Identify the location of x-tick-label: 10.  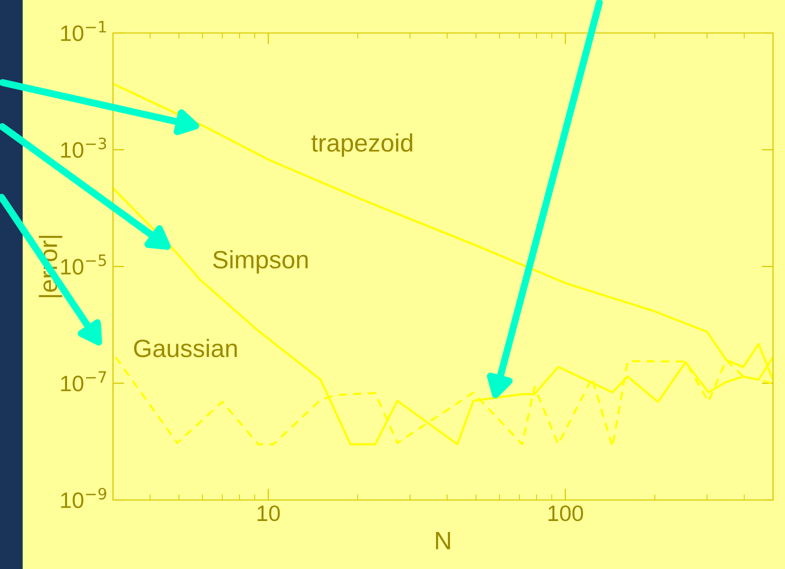
(269, 513).